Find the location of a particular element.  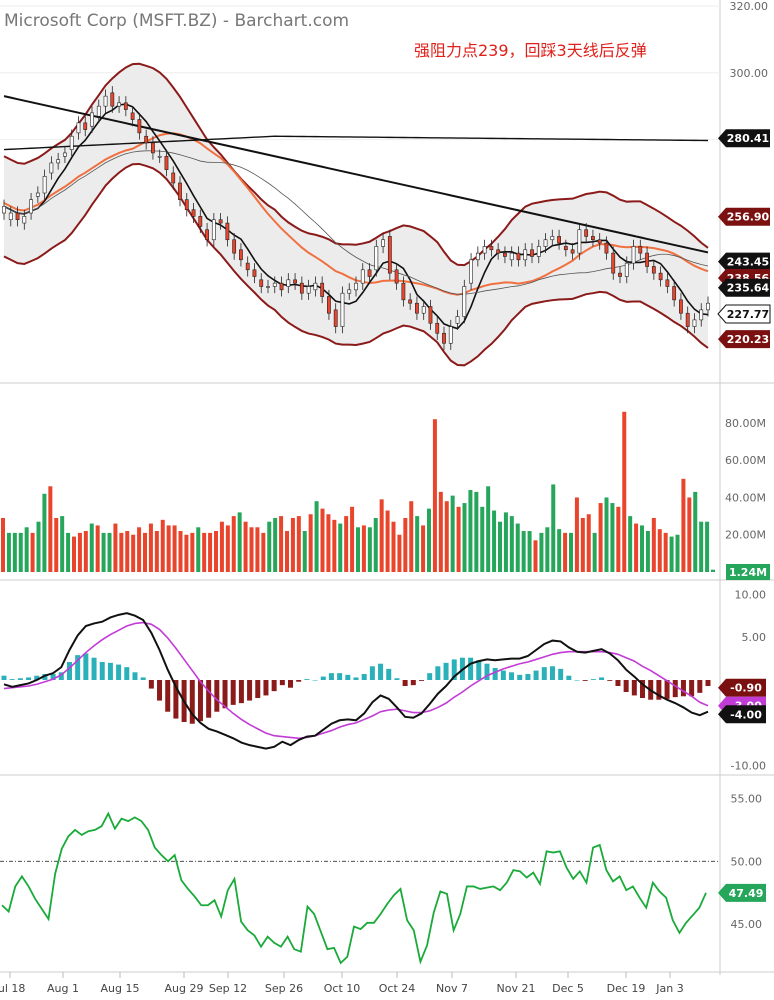

price-label: 280.41 is located at coordinates (748, 138).